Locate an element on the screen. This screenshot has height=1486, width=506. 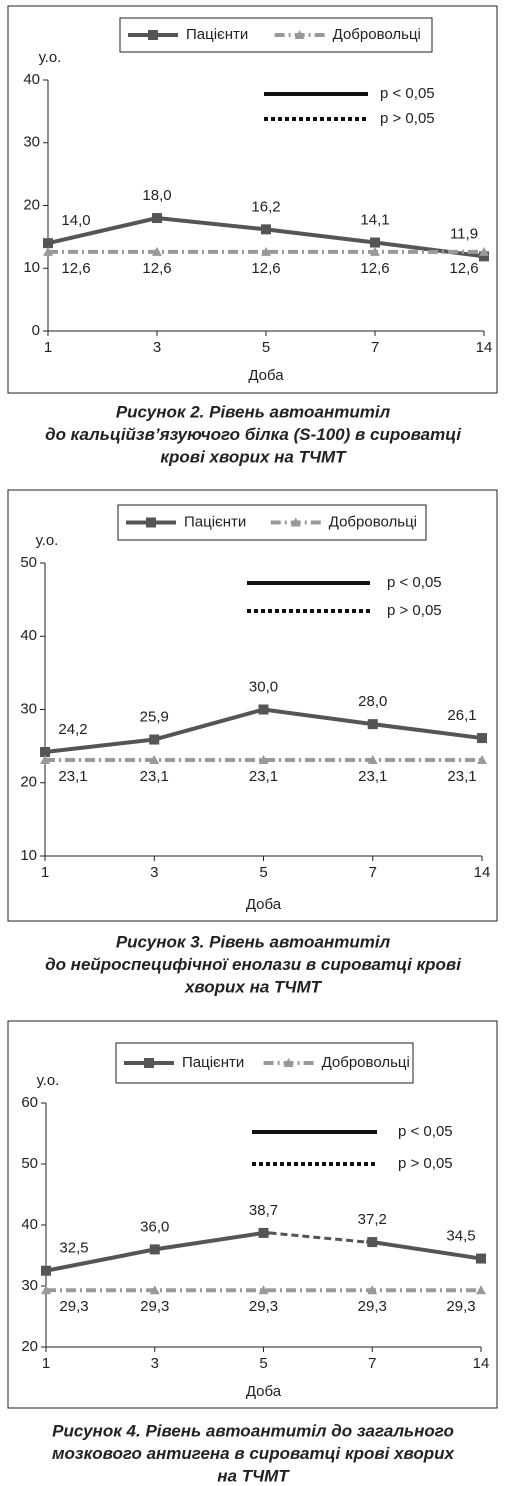
y-tick-label: 30 is located at coordinates (28, 708).